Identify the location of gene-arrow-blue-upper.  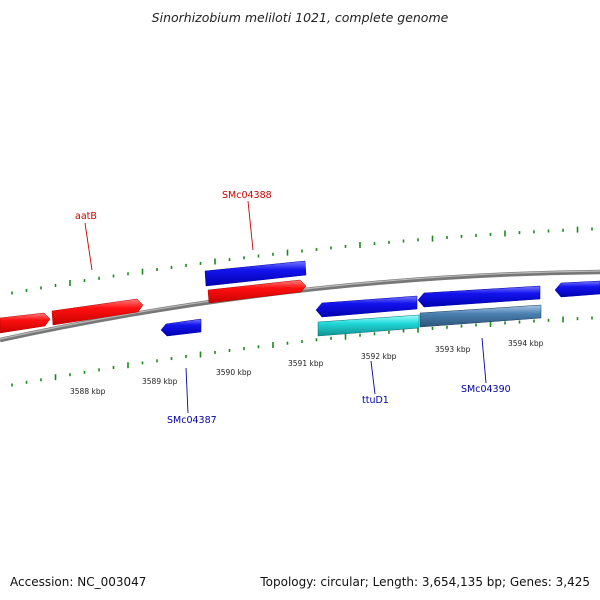
(255, 273).